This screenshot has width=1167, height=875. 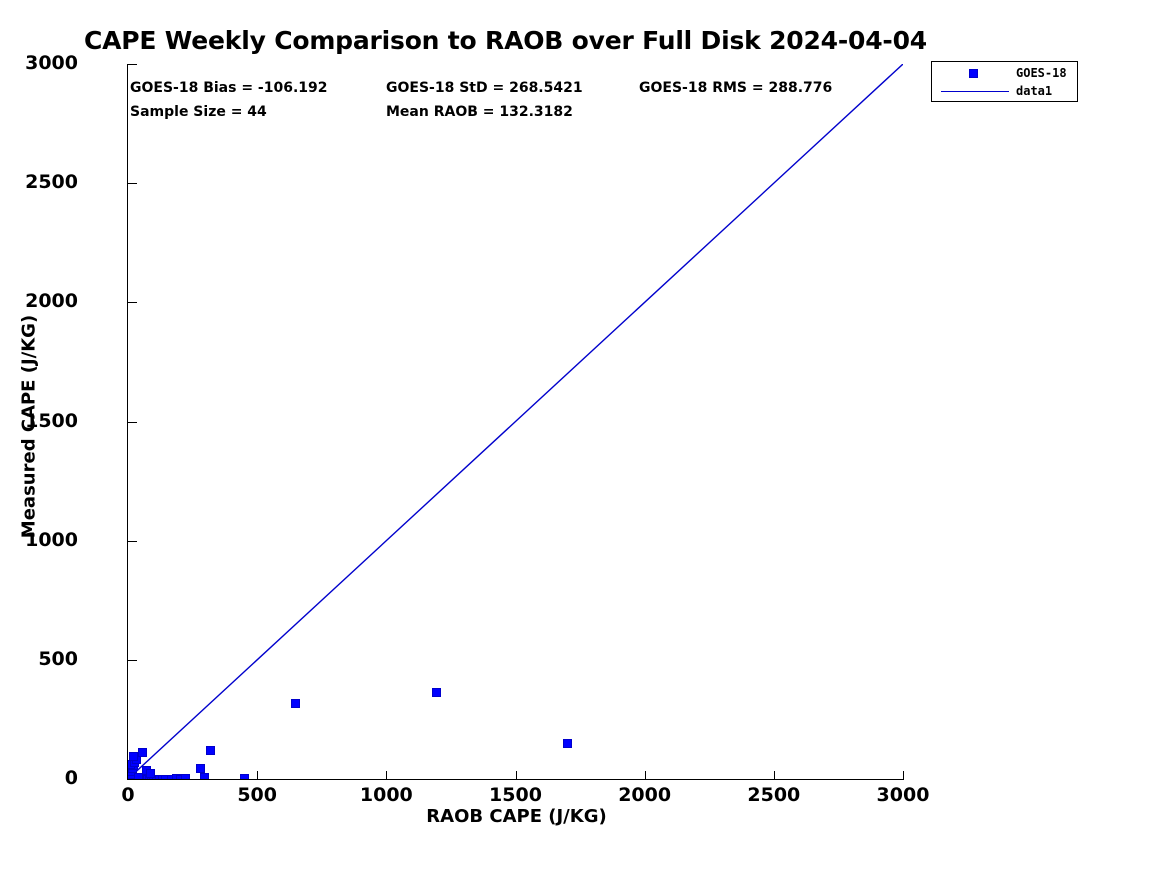 I want to click on stat-mean_raob: Mean RAOB = 132.3182, so click(x=479, y=112).